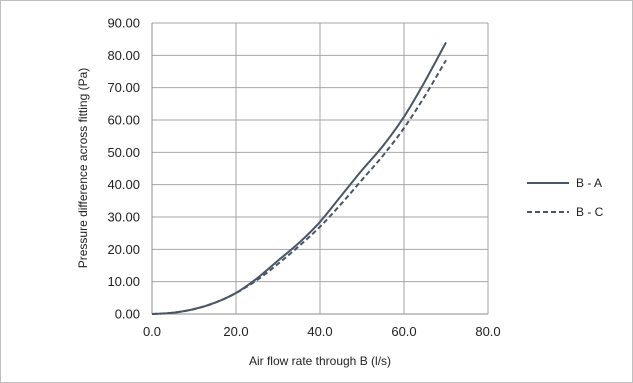 The width and height of the screenshot is (633, 383). Describe the element at coordinates (403, 331) in the screenshot. I see `x-tick-label: 60.0` at that location.